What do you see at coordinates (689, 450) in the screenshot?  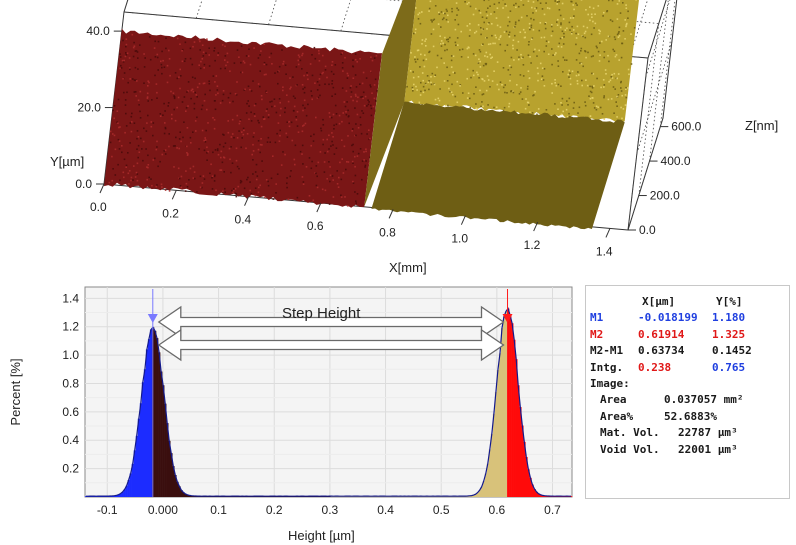 I see `info-void-vol-row: Void Vol. 22001 µm³` at bounding box center [689, 450].